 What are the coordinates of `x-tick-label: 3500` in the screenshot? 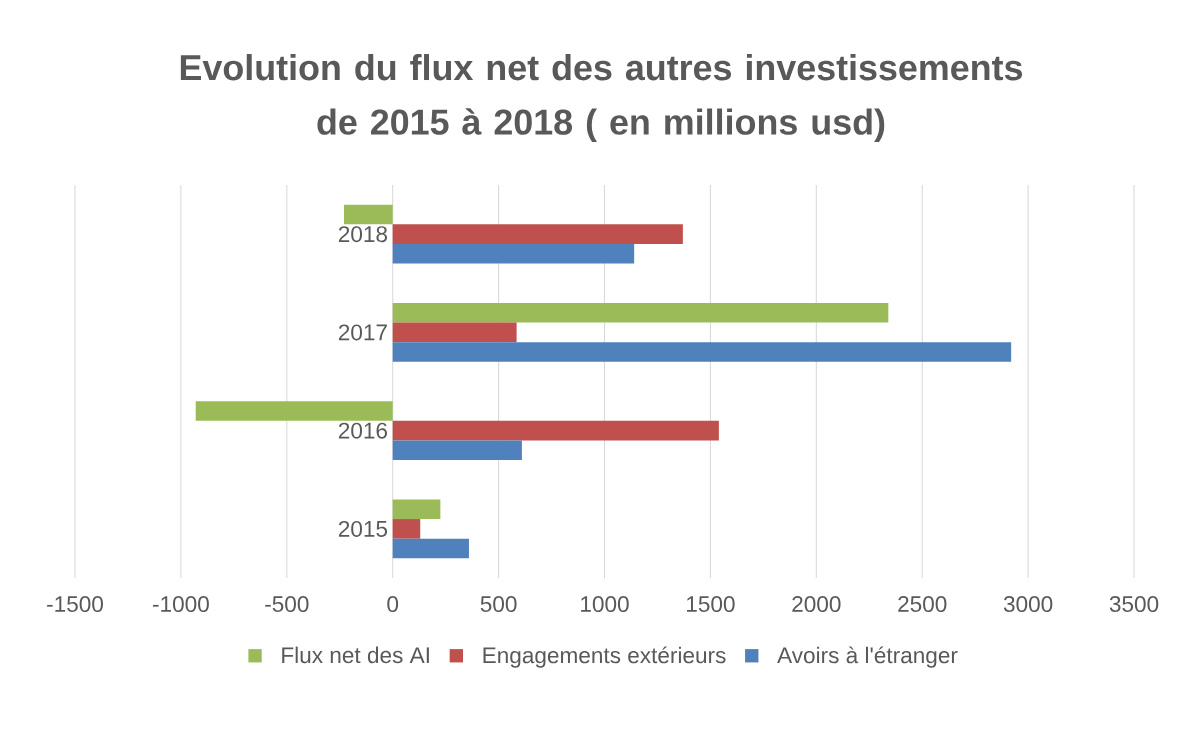 It's located at (1134, 604).